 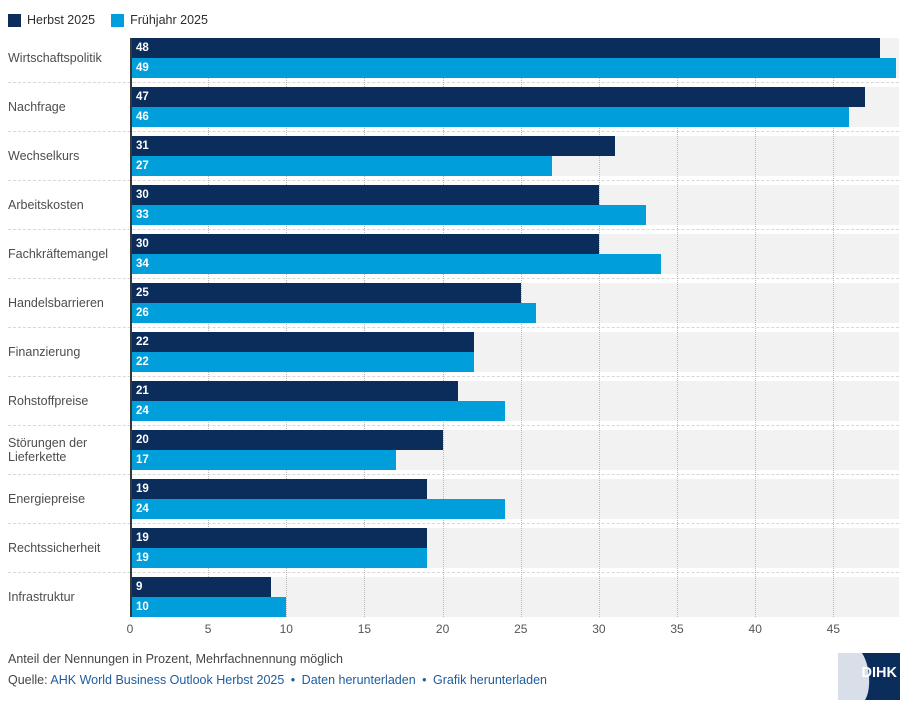 What do you see at coordinates (142, 293) in the screenshot?
I see `bar-value-label: 25` at bounding box center [142, 293].